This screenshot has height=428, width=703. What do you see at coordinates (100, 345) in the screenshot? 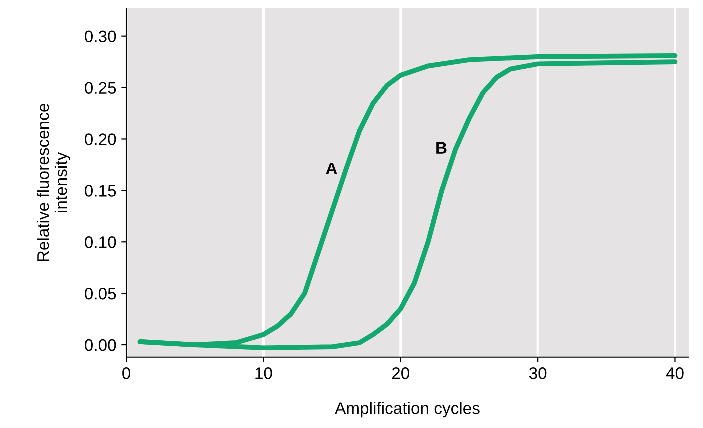
I see `y-tick-label: 0.00` at bounding box center [100, 345].